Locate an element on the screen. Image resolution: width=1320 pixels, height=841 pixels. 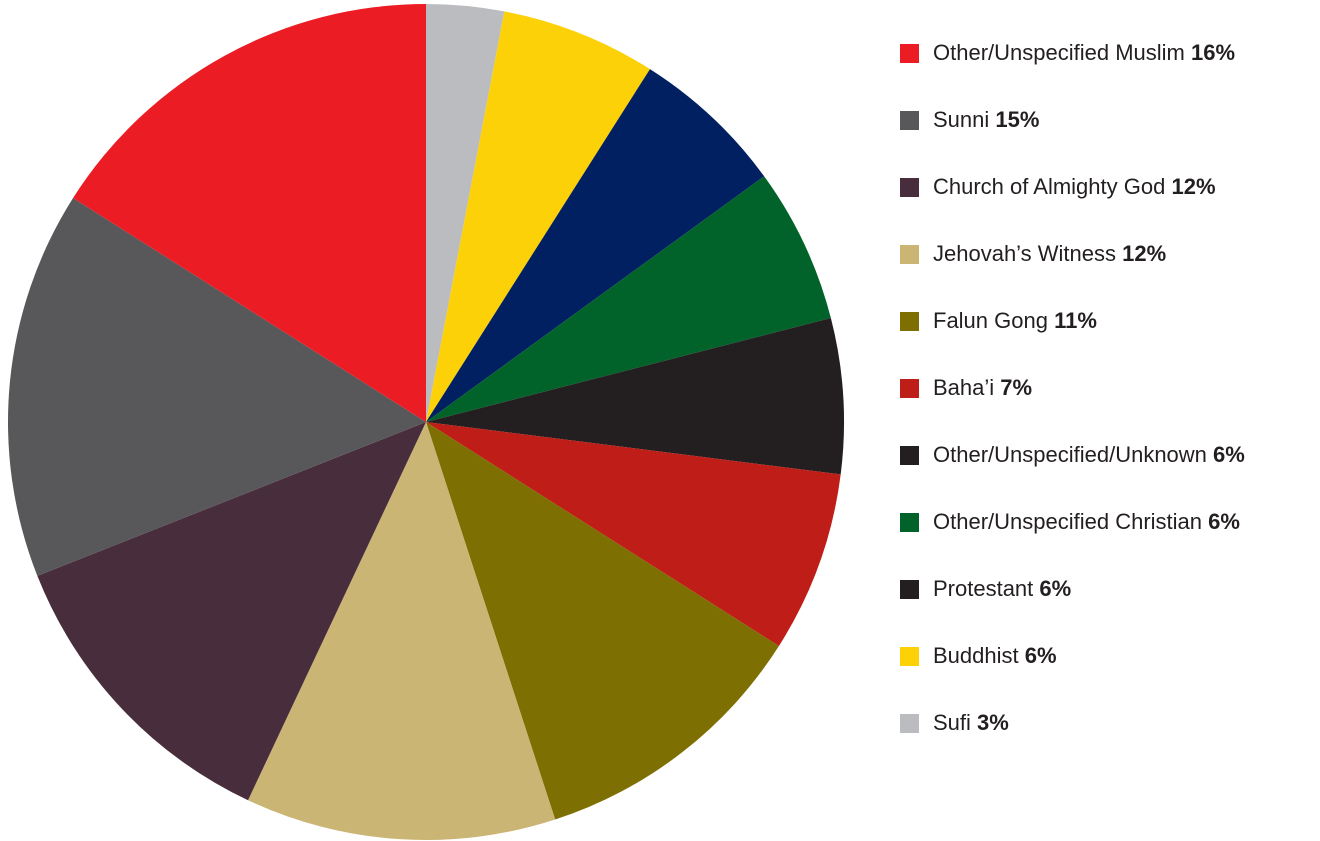
pie-slice-baha-i is located at coordinates (633, 534).